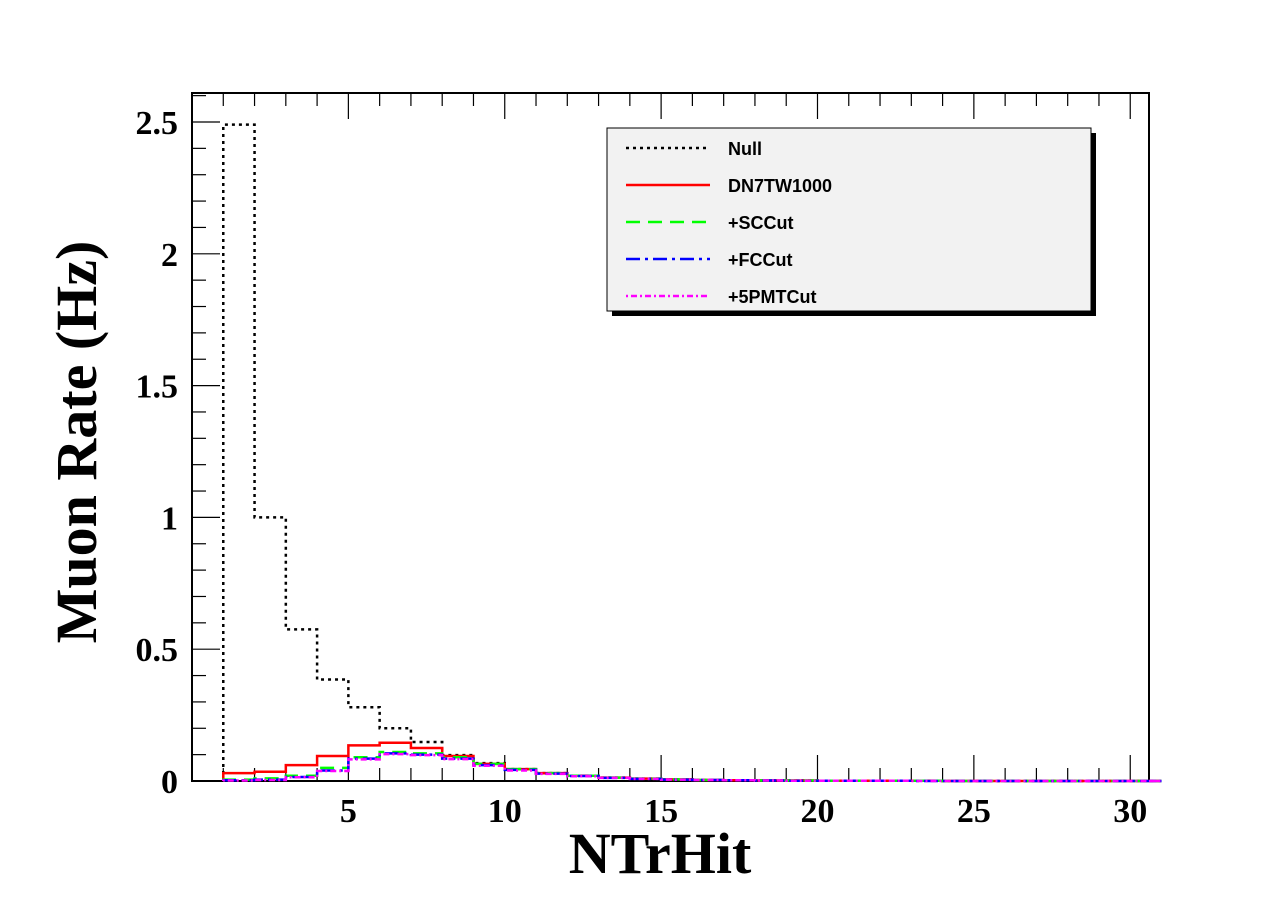  What do you see at coordinates (761, 223) in the screenshot?
I see `legend-label: +SCCut` at bounding box center [761, 223].